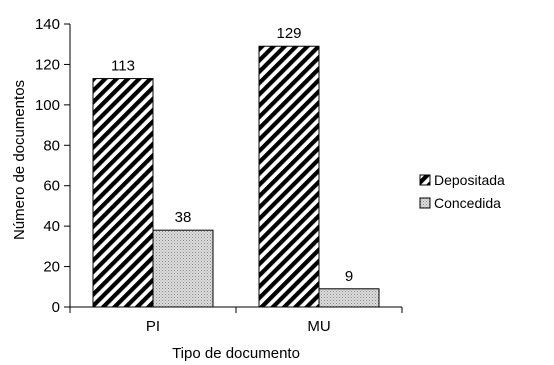 This screenshot has width=554, height=365. What do you see at coordinates (51, 267) in the screenshot?
I see `y-tick-label: 20` at bounding box center [51, 267].